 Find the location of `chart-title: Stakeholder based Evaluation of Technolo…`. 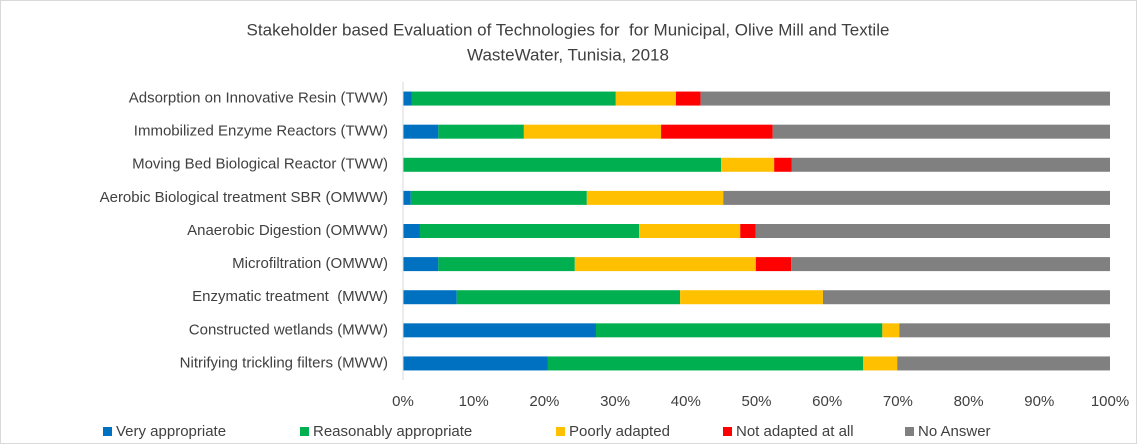

chart-title: Stakeholder based Evaluation of Technolo… is located at coordinates (568, 29).